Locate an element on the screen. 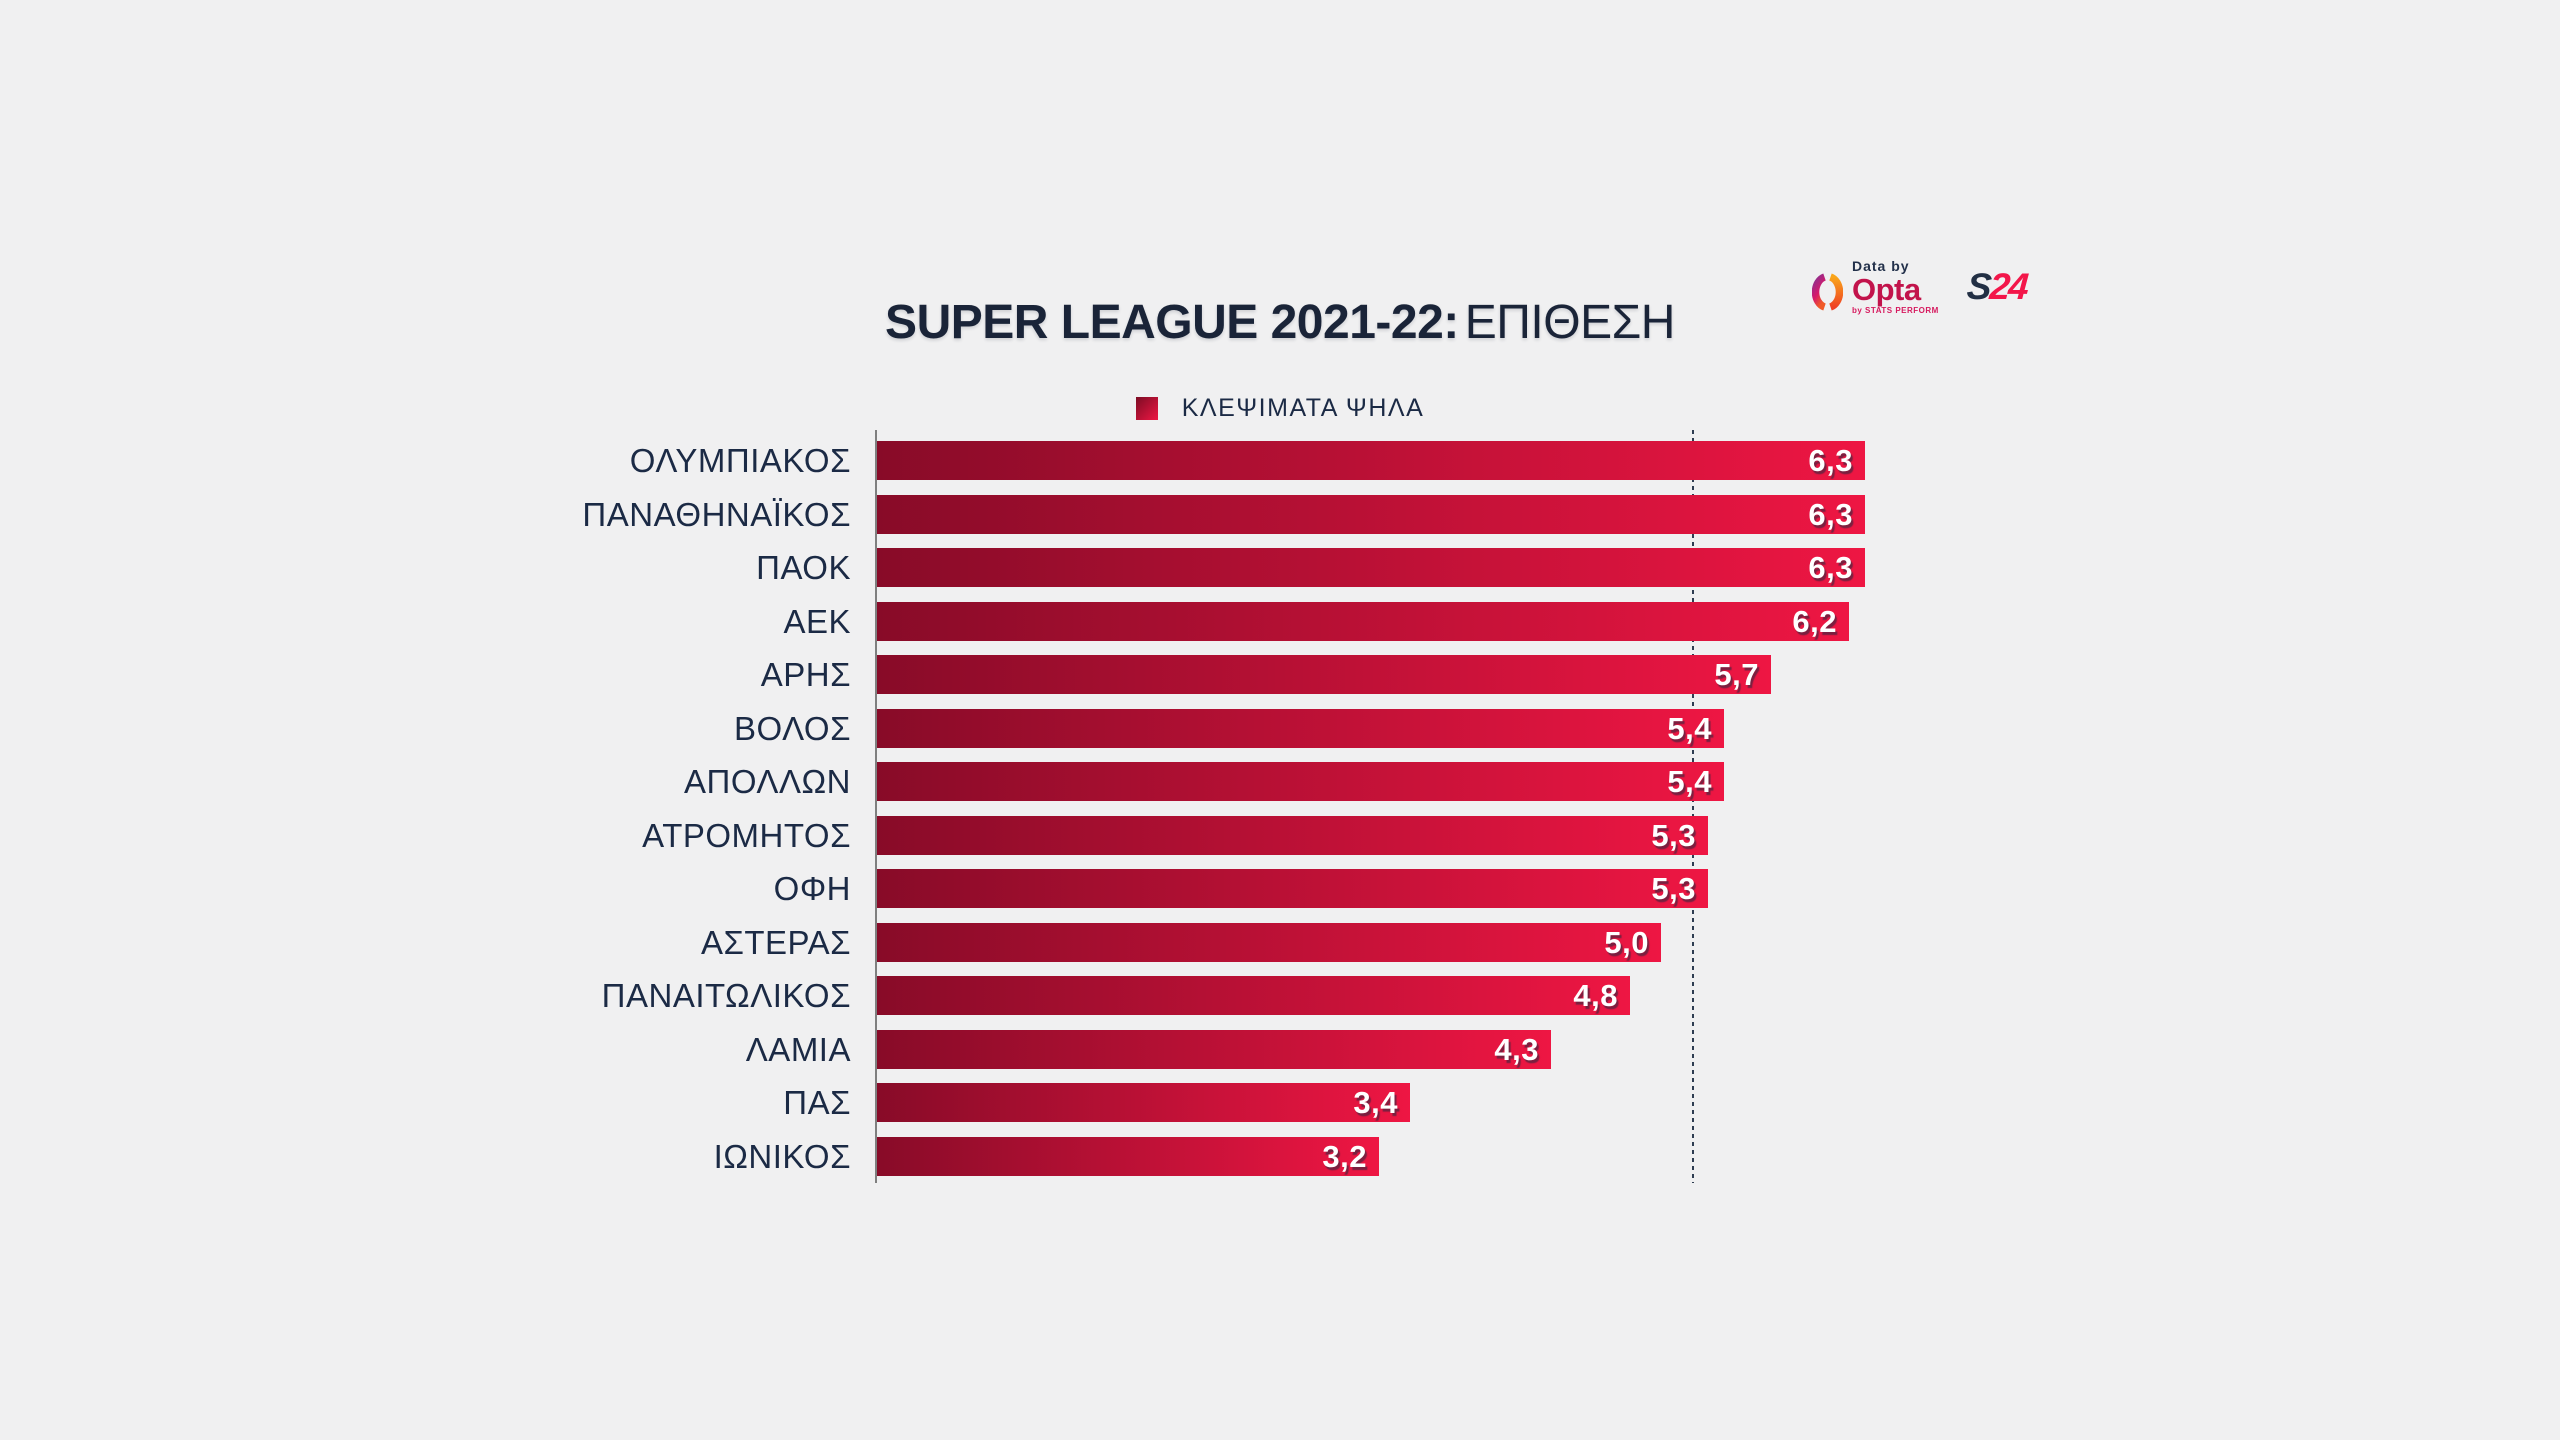 The image size is (2560, 1440). chart-legend: ΚΛΕΨΙΜΑΤΑ ΨΗΛΑ is located at coordinates (1280, 408).